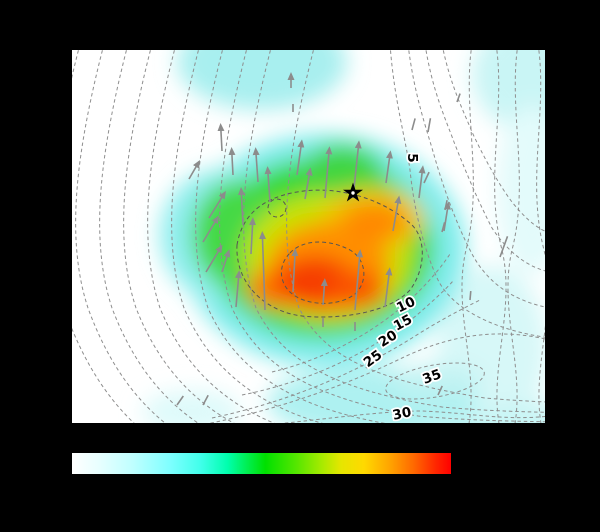 This screenshot has height=532, width=600. What do you see at coordinates (353, 193) in the screenshot?
I see `star-marker-center` at bounding box center [353, 193].